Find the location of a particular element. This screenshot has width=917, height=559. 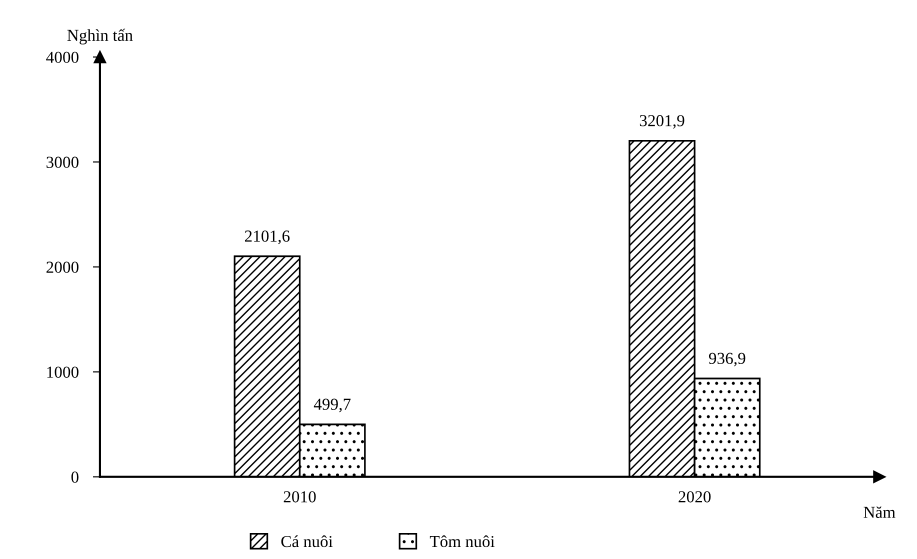

y-tick-label: 0 is located at coordinates (74, 477).